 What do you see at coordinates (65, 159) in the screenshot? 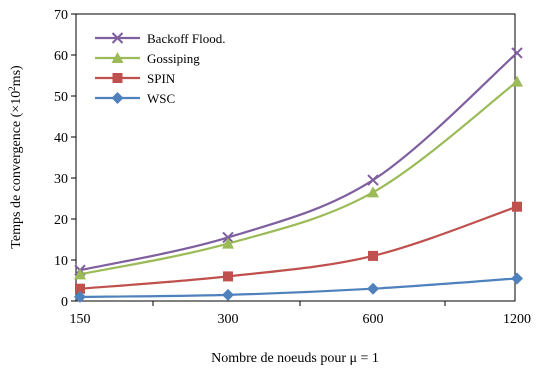
I see `y-axis: 0 10 20 30 40 50 60 70` at bounding box center [65, 159].